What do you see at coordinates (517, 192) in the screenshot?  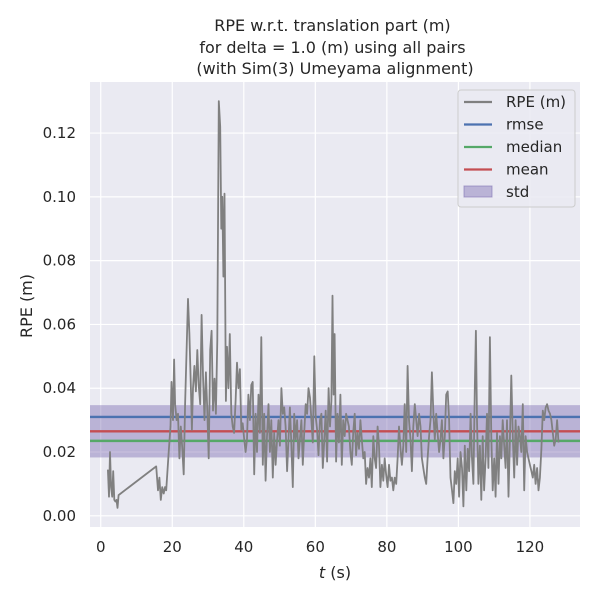 I see `legend-label: std` at bounding box center [517, 192].